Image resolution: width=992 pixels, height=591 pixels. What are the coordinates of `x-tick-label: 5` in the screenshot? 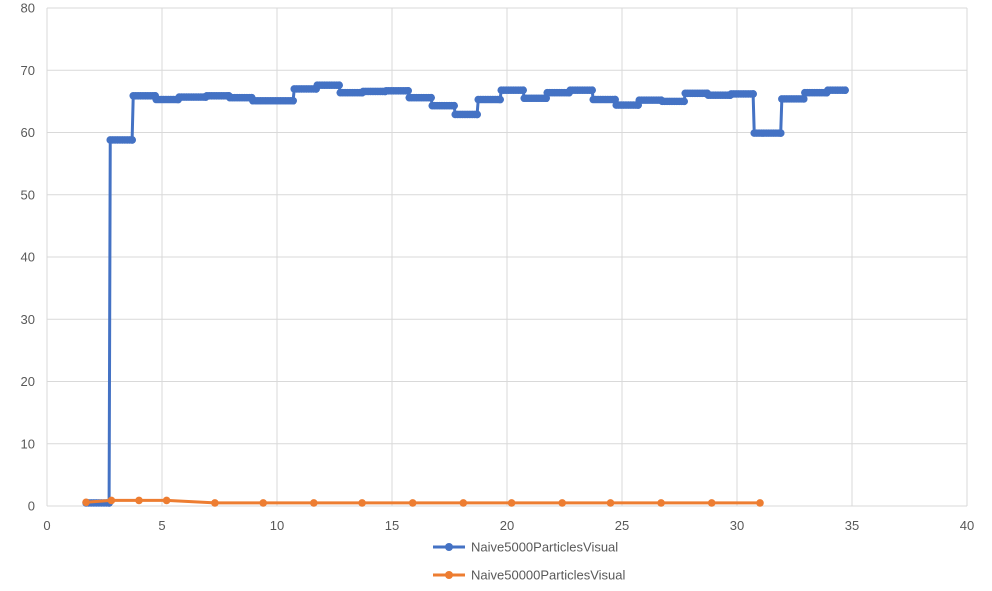 It's located at (161, 525).